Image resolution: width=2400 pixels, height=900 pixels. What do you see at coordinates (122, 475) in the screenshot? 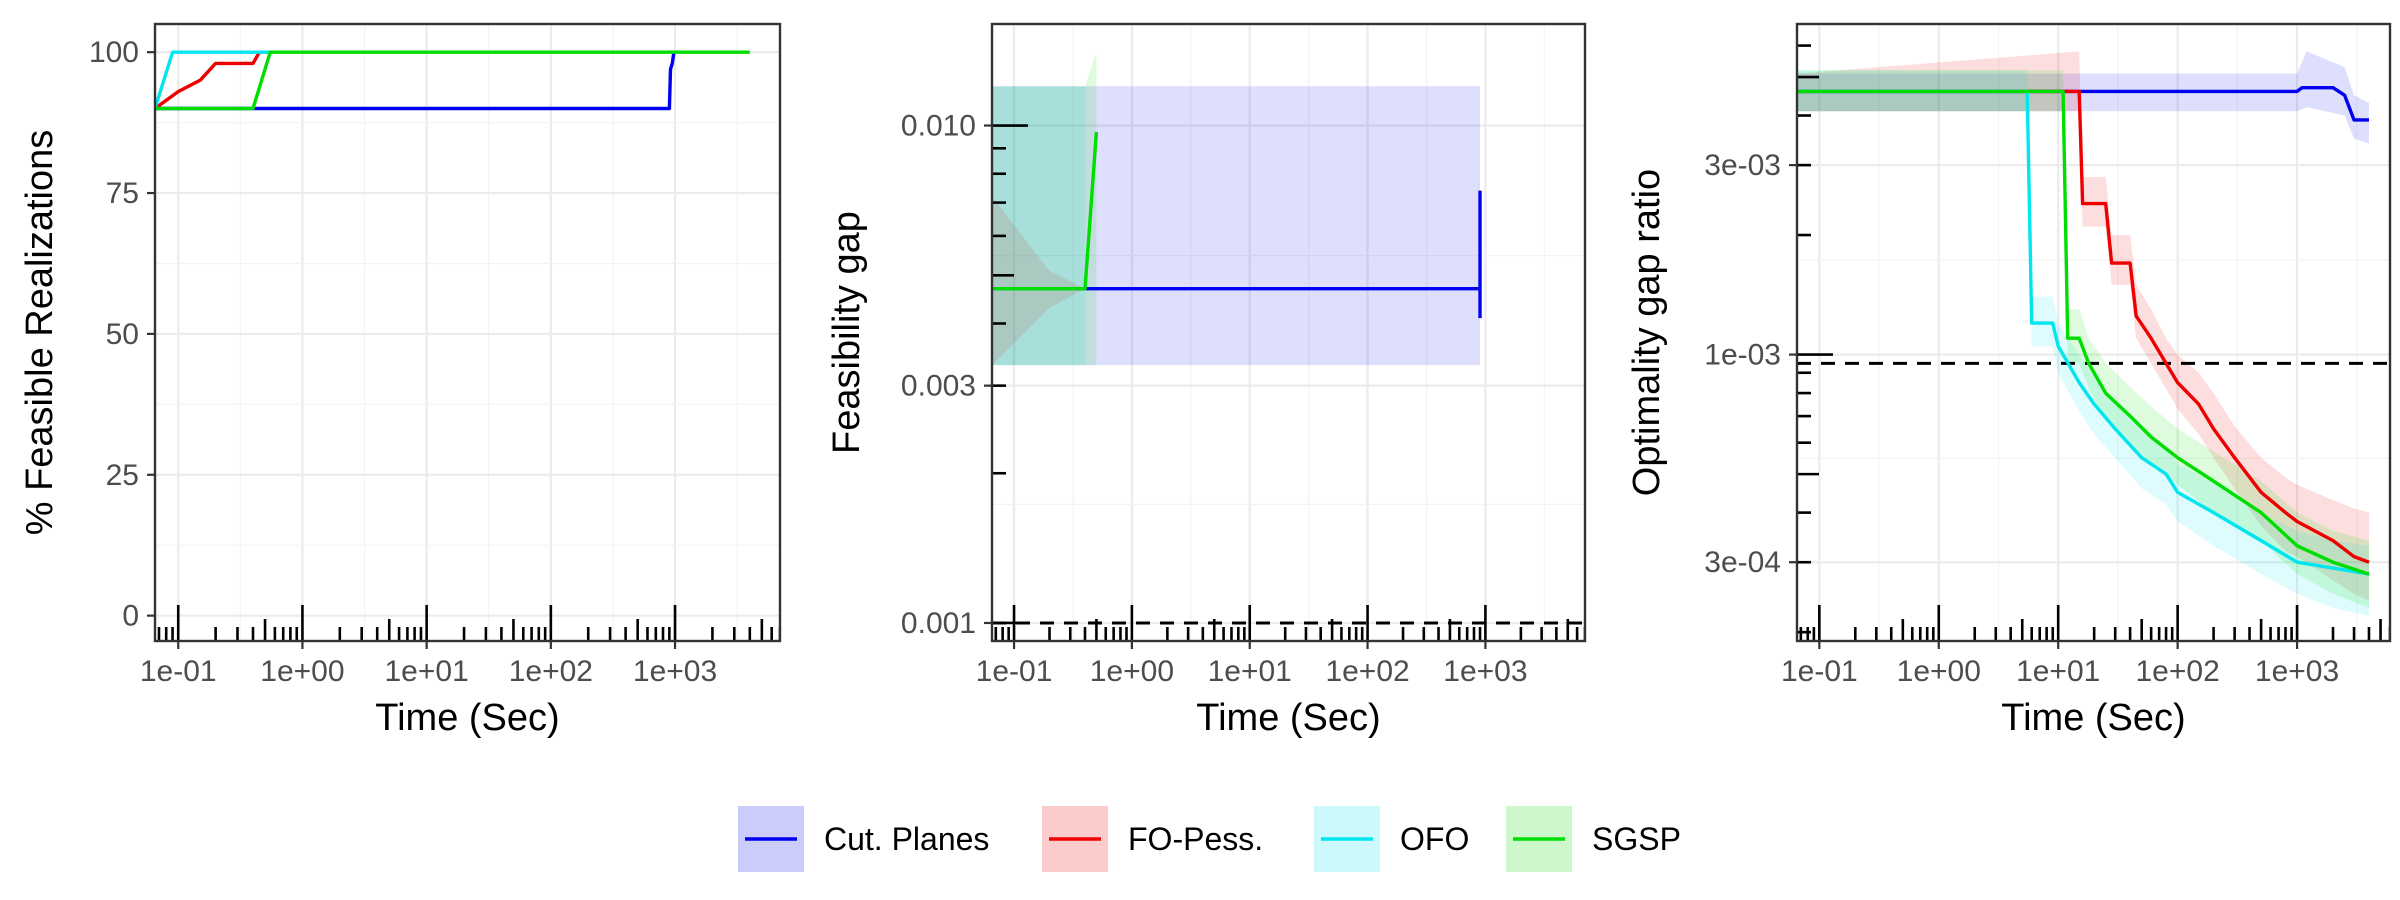
I see `y-tick-label: 25` at bounding box center [122, 475].